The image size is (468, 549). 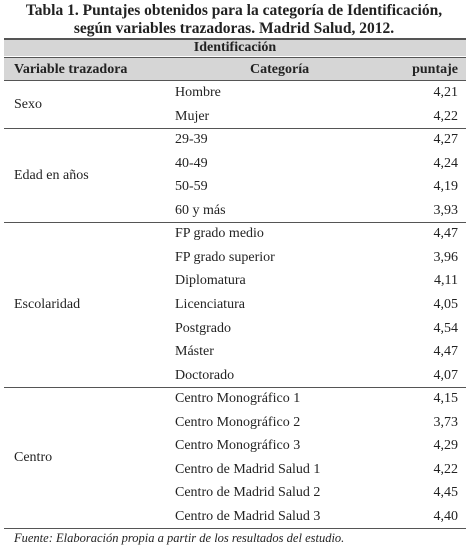 I want to click on category: Licenciatura, so click(x=210, y=304).